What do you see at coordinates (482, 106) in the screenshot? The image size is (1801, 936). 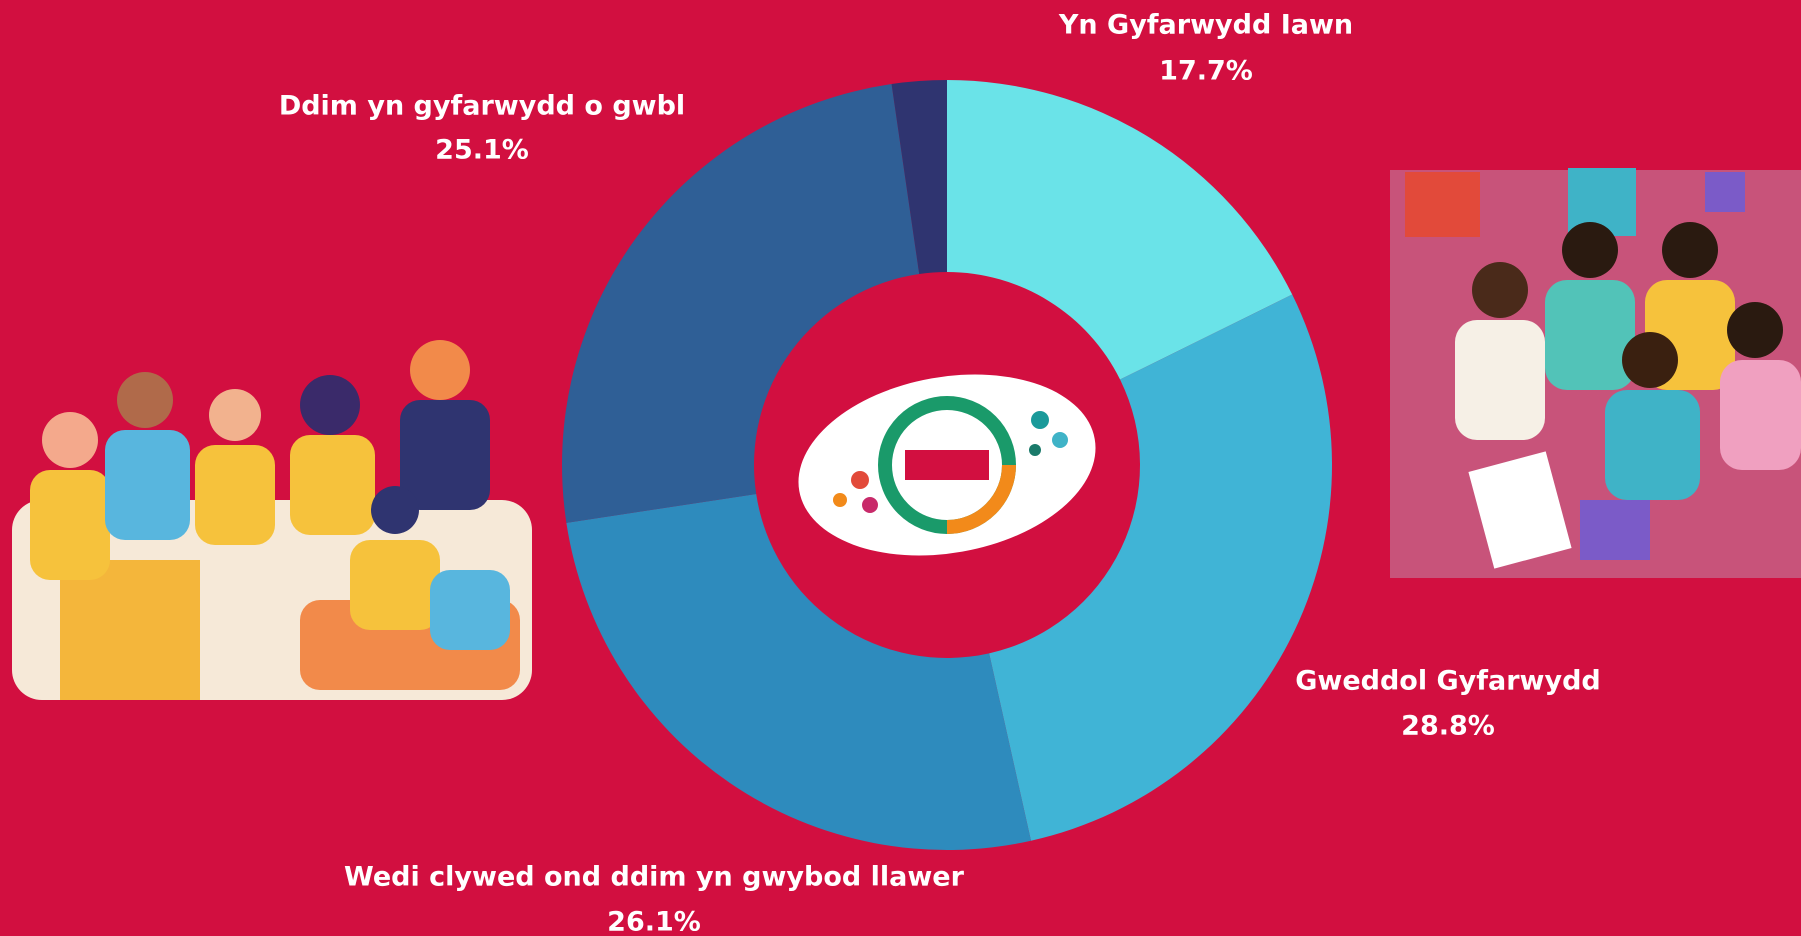 I see `segment-label: Ddim yn gyfarwydd o gwbl` at bounding box center [482, 106].